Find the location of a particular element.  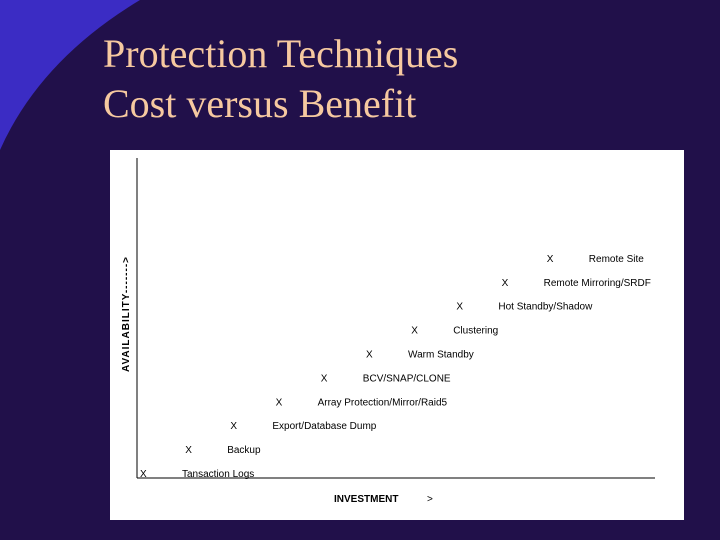

y-axis-label: AVAILABILITY-------> is located at coordinates (126, 314).